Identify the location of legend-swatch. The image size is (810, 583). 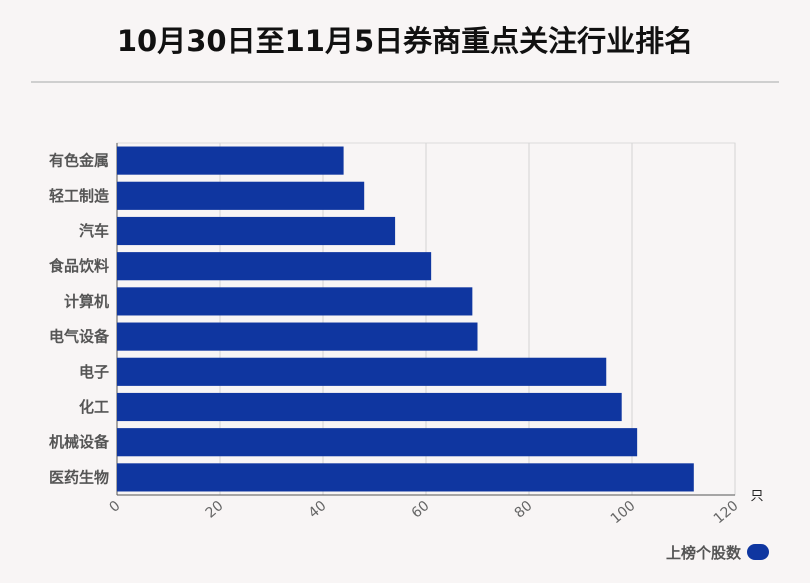
(758, 552).